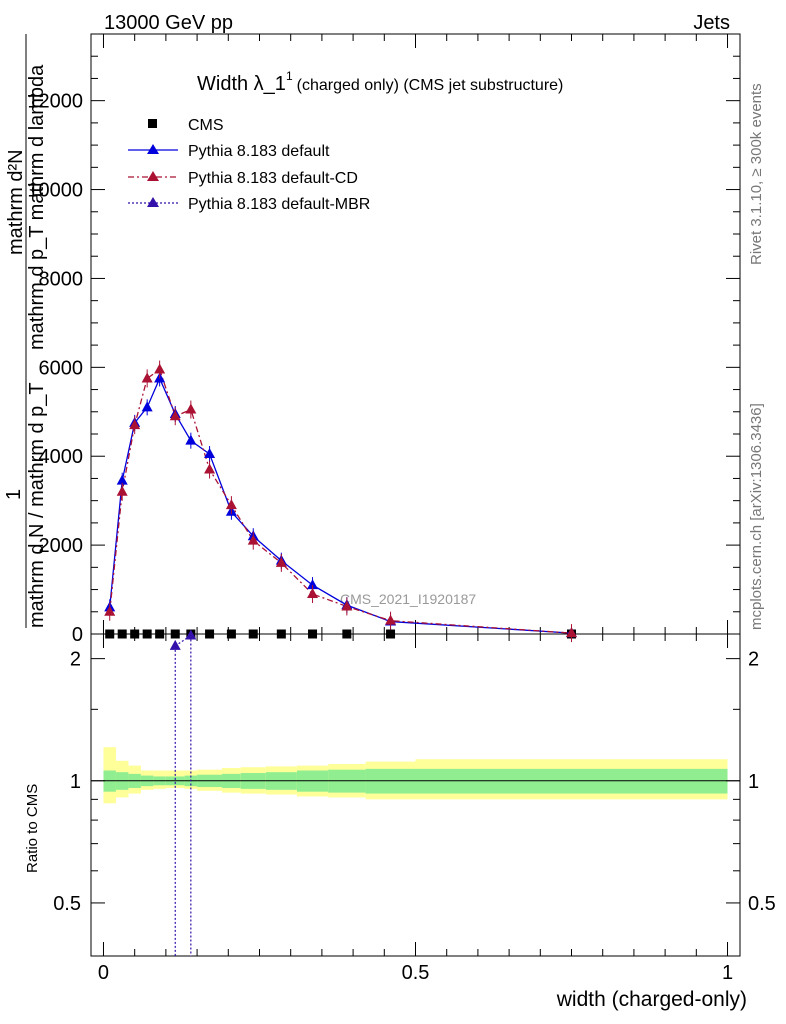 This screenshot has height=1024, width=786. Describe the element at coordinates (14, 494) in the screenshot. I see `ylabel-fraction-top: 1` at that location.